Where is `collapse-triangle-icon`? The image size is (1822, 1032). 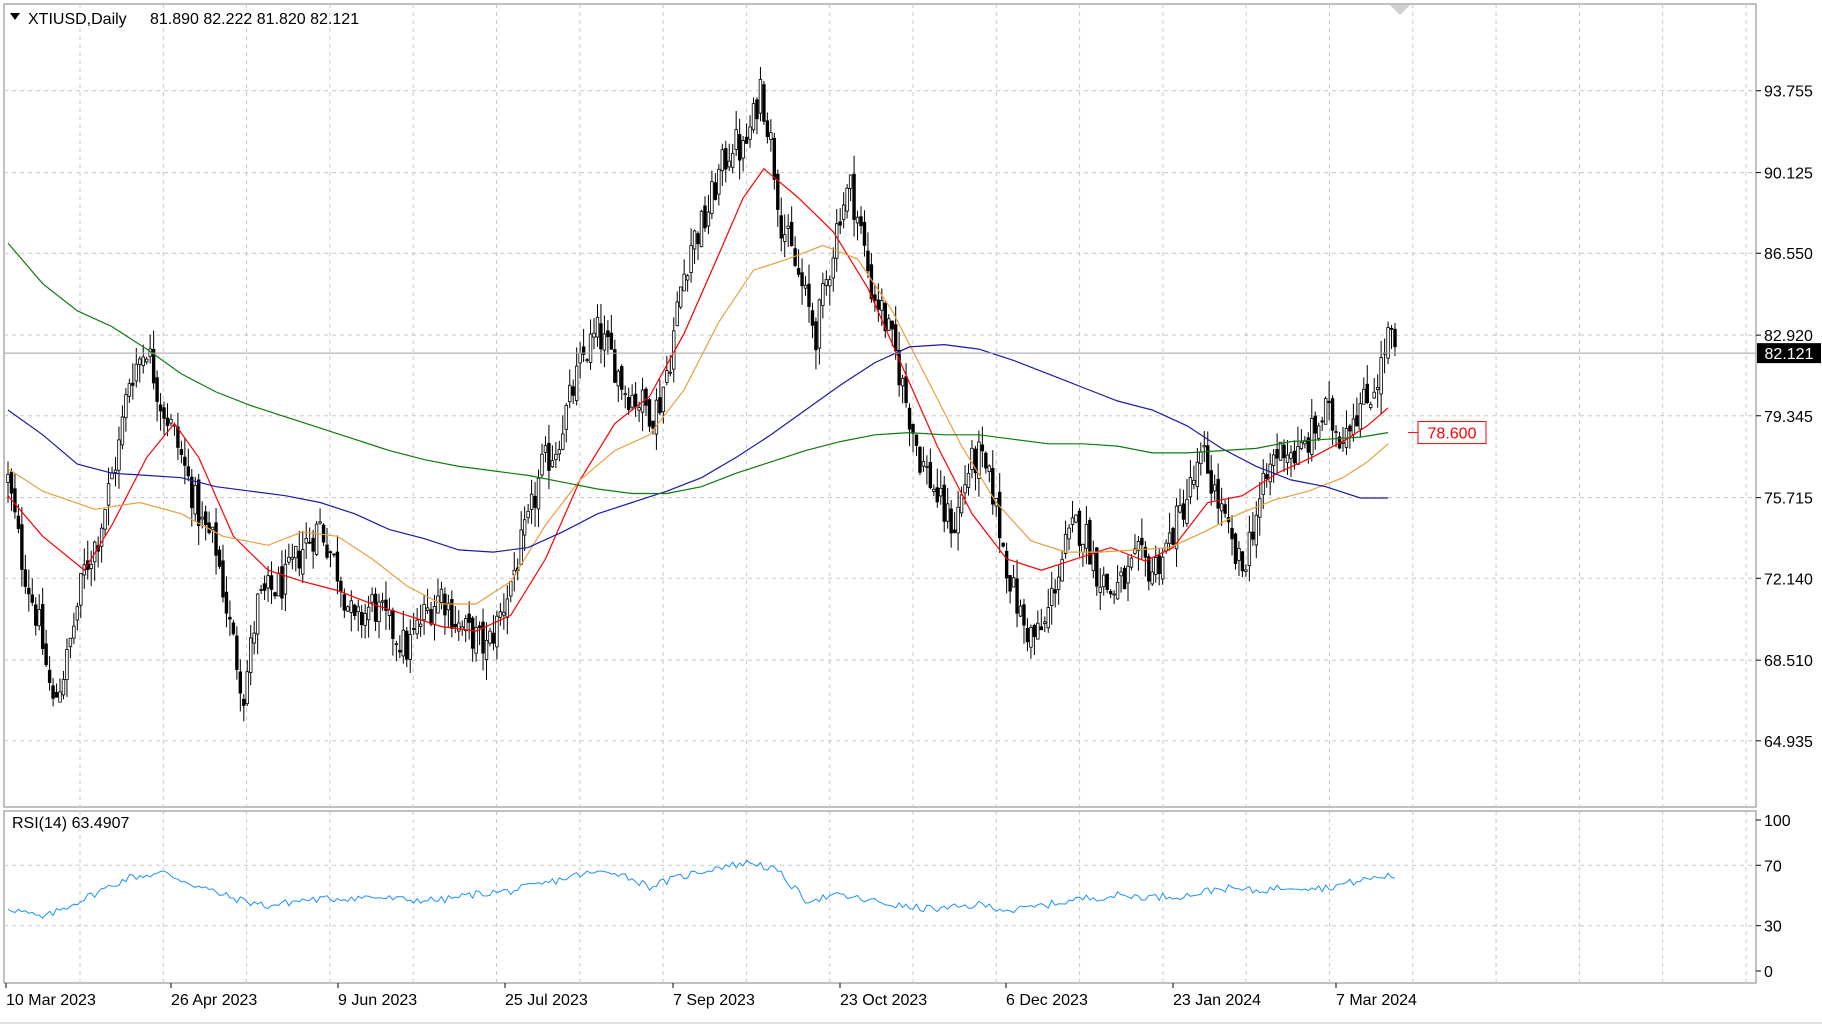 collapse-triangle-icon is located at coordinates (15, 16).